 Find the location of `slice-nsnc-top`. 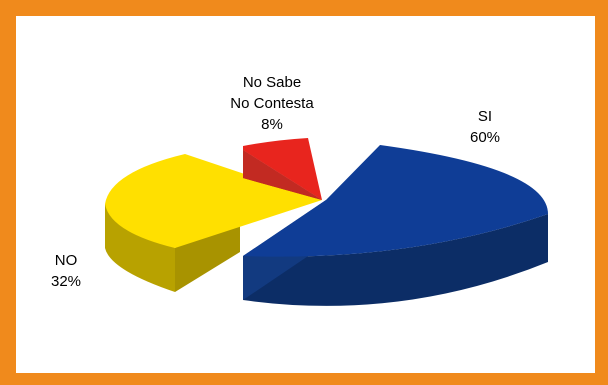

slice-nsnc-top is located at coordinates (282, 169).